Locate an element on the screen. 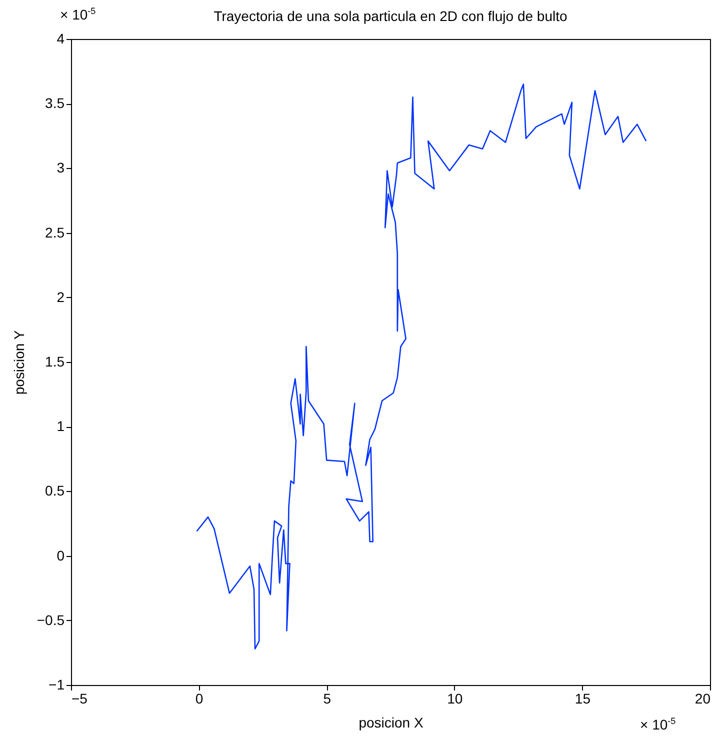 The height and width of the screenshot is (738, 727). x-tick-label: 0 is located at coordinates (199, 698).